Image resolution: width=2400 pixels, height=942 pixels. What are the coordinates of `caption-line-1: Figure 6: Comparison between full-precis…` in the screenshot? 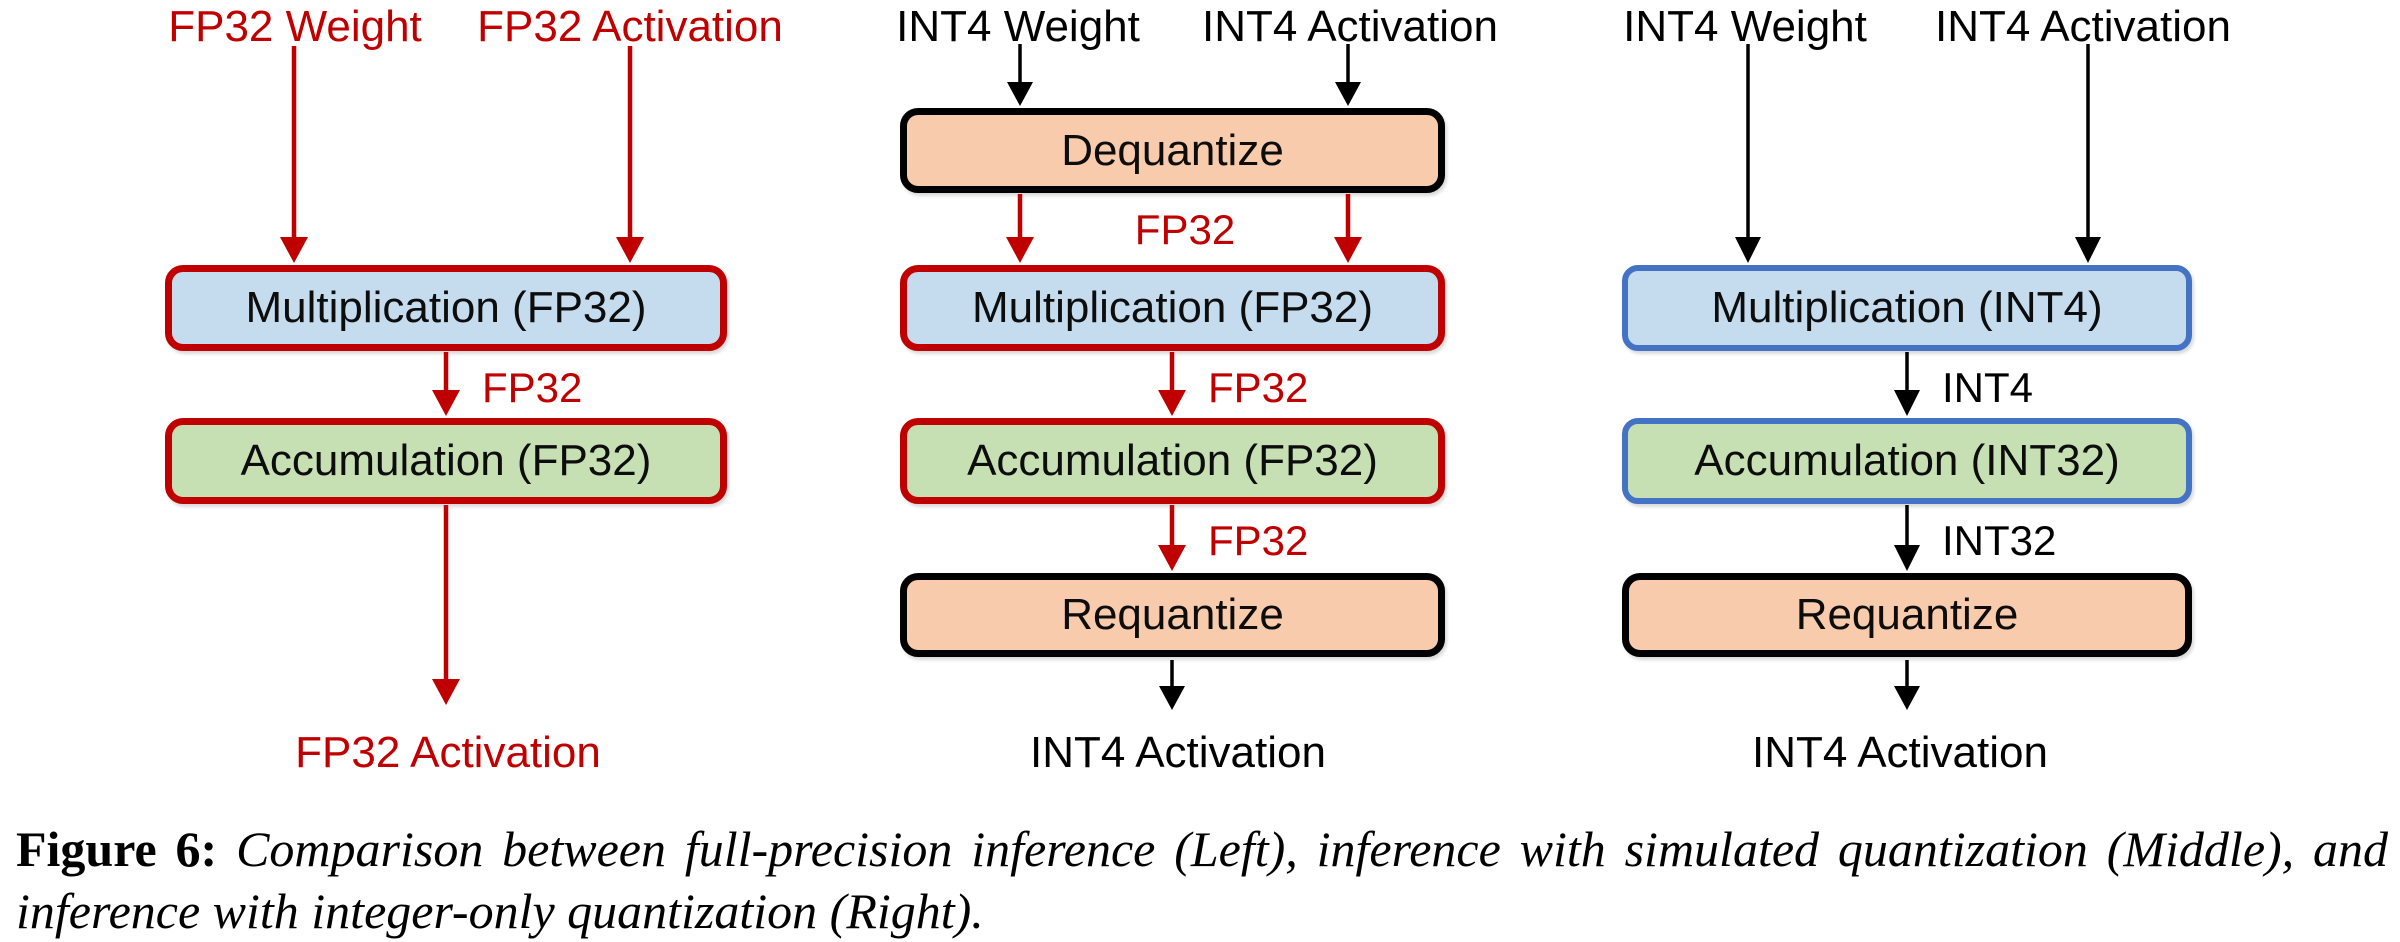 It's located at (1202, 849).